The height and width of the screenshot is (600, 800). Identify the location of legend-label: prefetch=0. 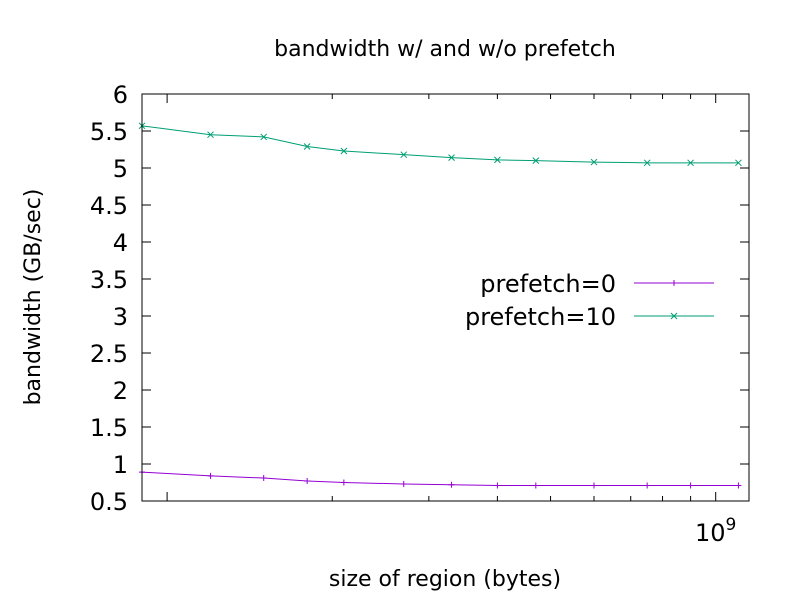
(548, 284).